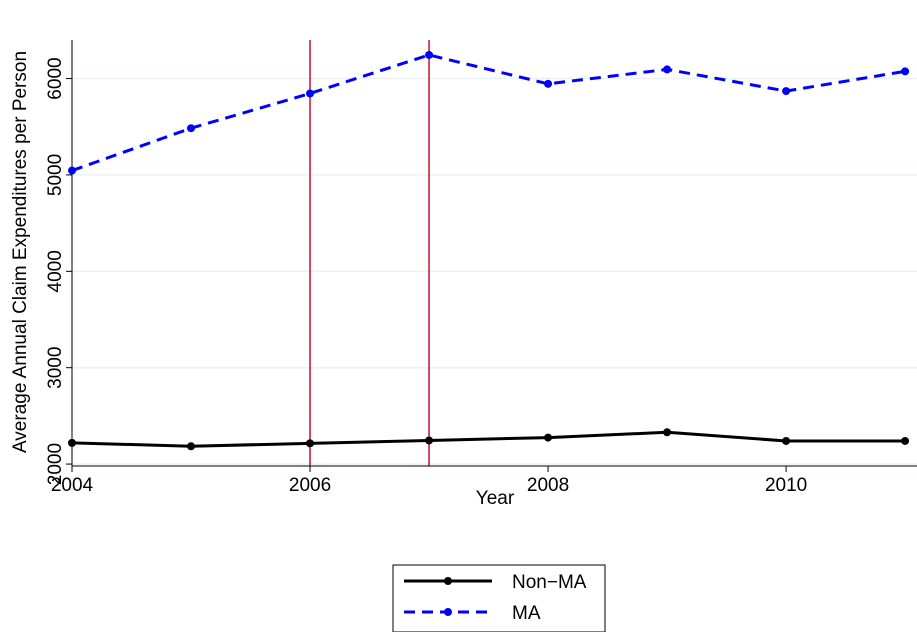 Image resolution: width=917 pixels, height=632 pixels. I want to click on legend-label: Non−MA, so click(549, 582).